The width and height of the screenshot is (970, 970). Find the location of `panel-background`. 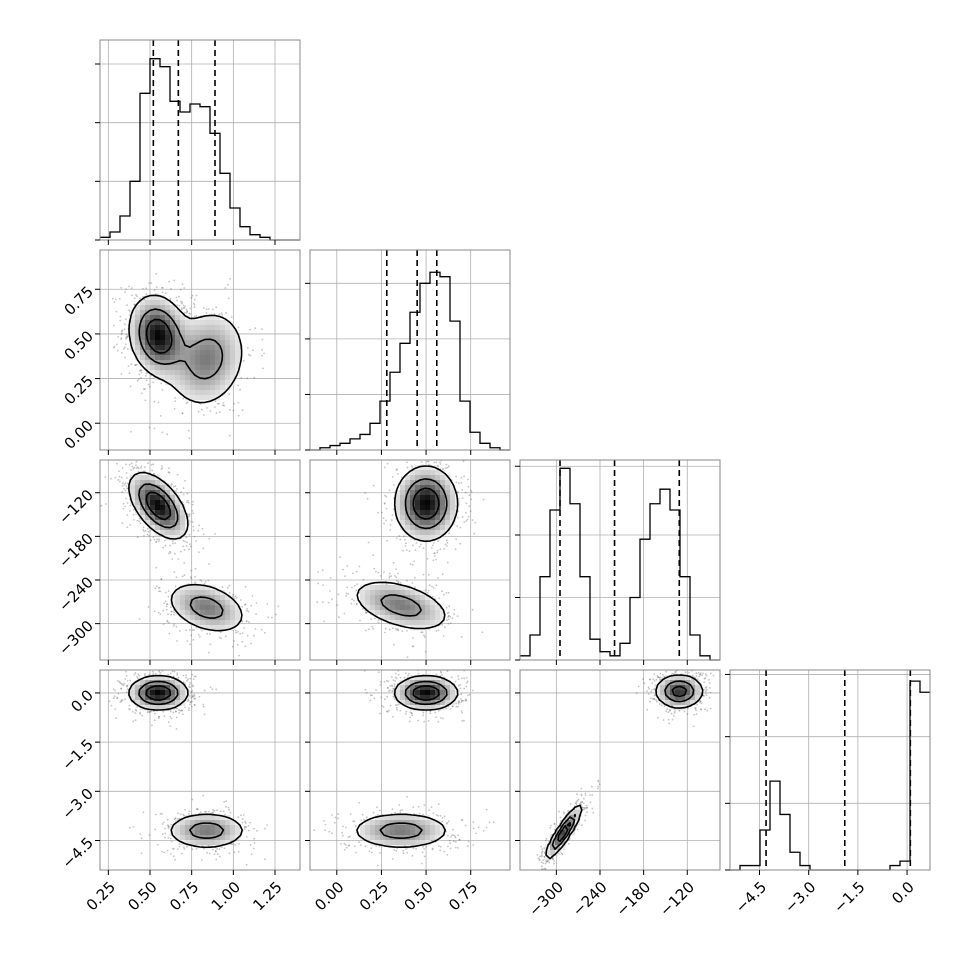

panel-background is located at coordinates (620, 560).